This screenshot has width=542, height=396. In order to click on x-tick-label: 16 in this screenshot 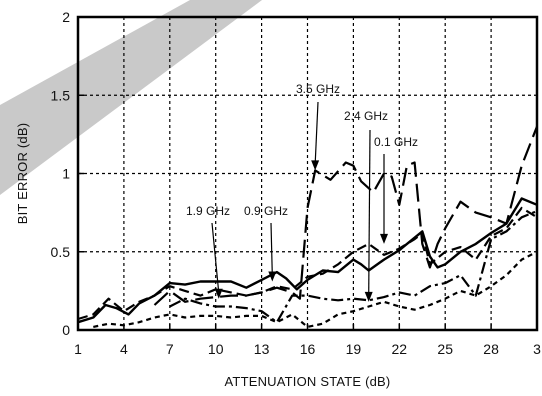, I will do `click(308, 349)`.